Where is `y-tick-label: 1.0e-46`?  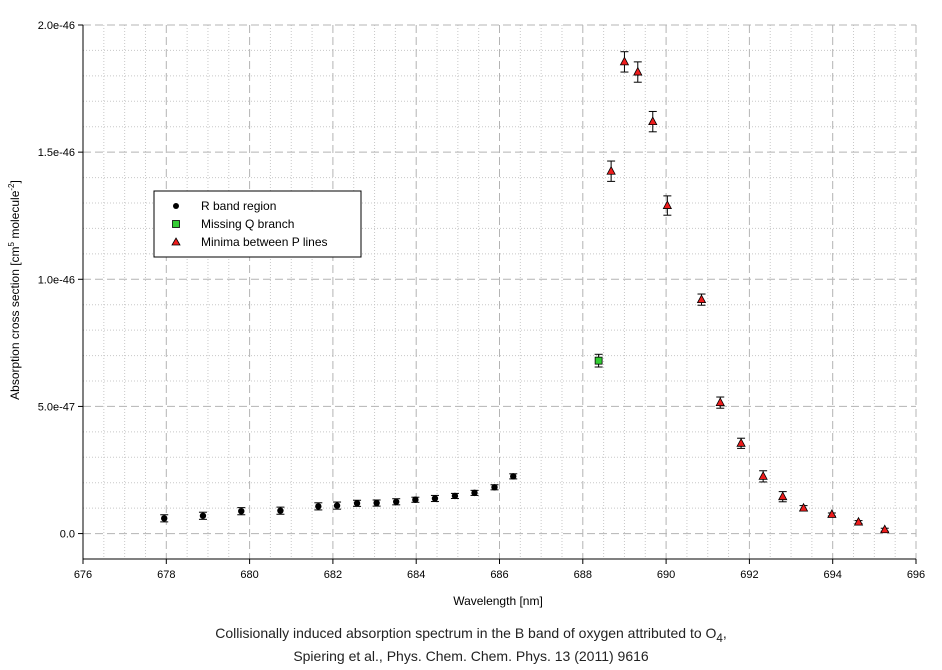 y-tick-label: 1.0e-46 is located at coordinates (56, 280).